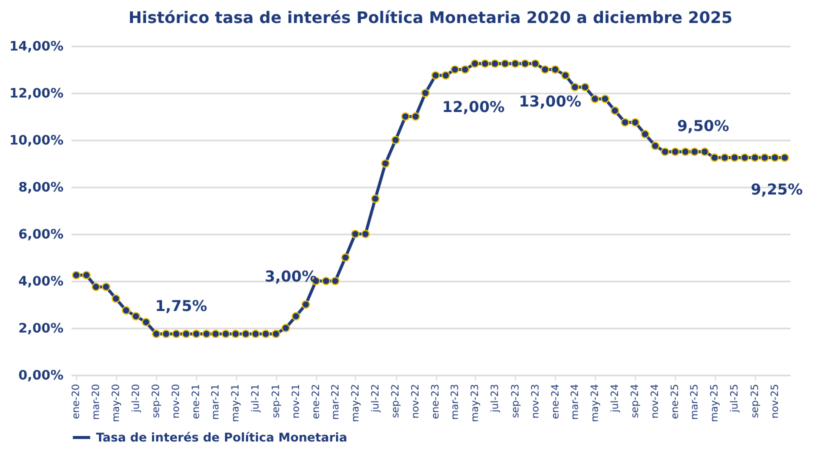  What do you see at coordinates (416, 401) in the screenshot?
I see `x-tick-label: nov-22` at bounding box center [416, 401].